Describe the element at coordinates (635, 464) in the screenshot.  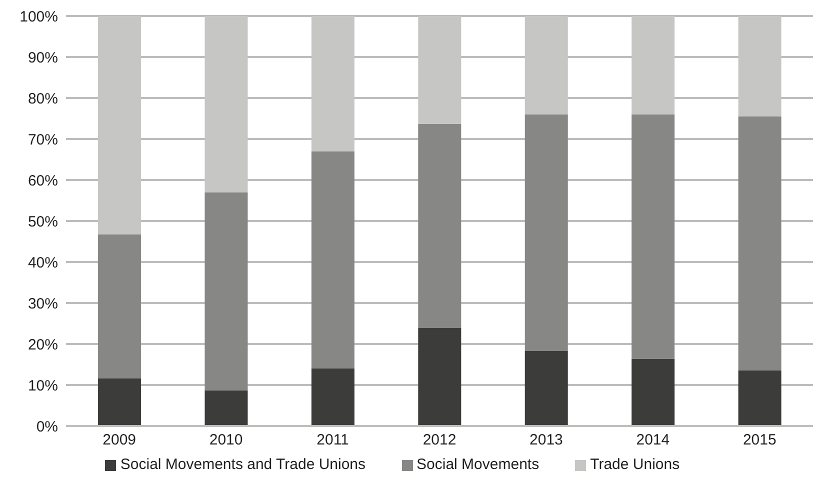
I see `legend-label: Trade Unions` at that location.